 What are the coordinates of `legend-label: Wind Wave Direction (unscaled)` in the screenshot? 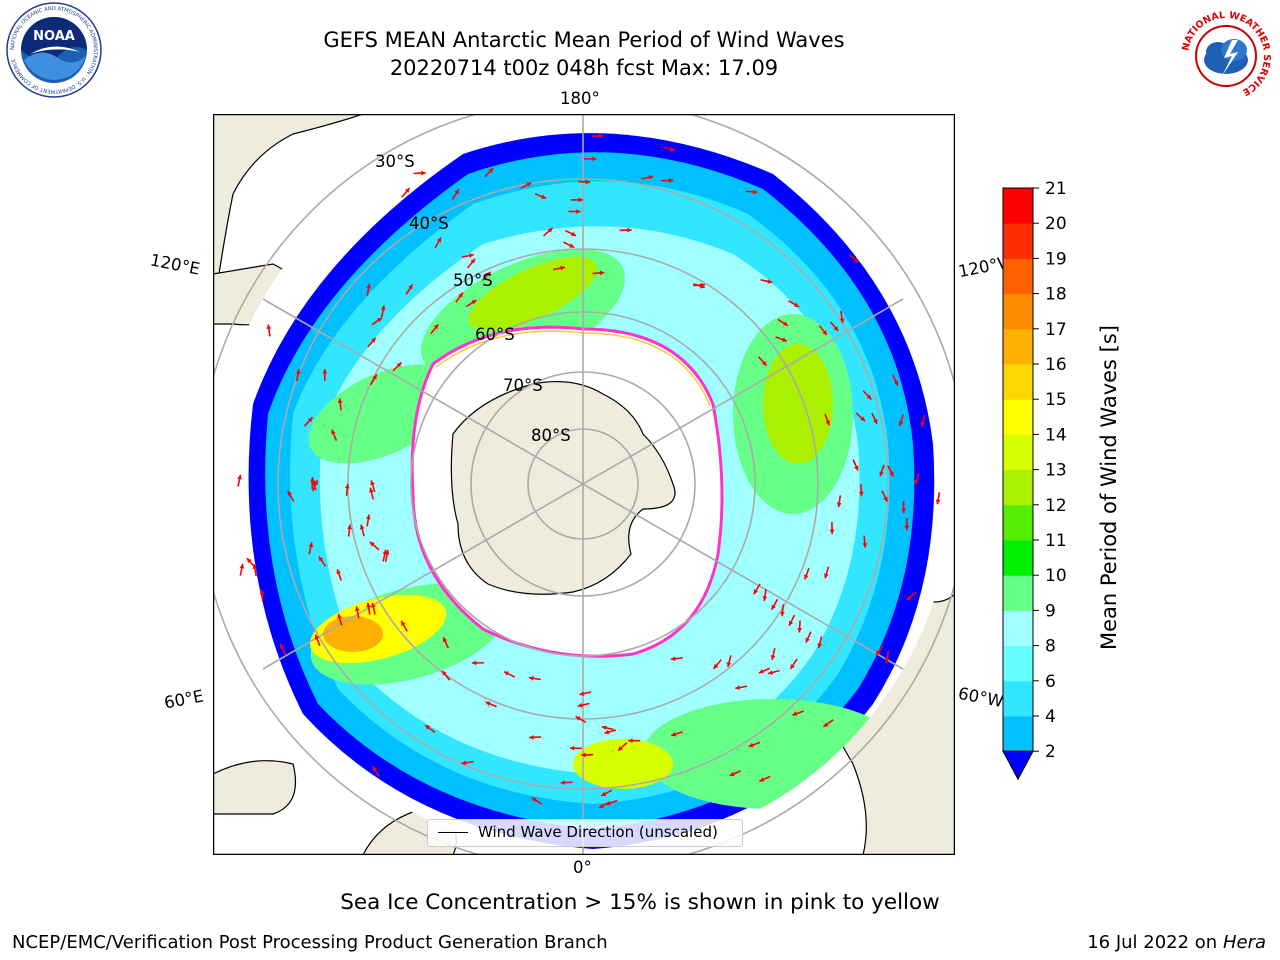 It's located at (598, 832).